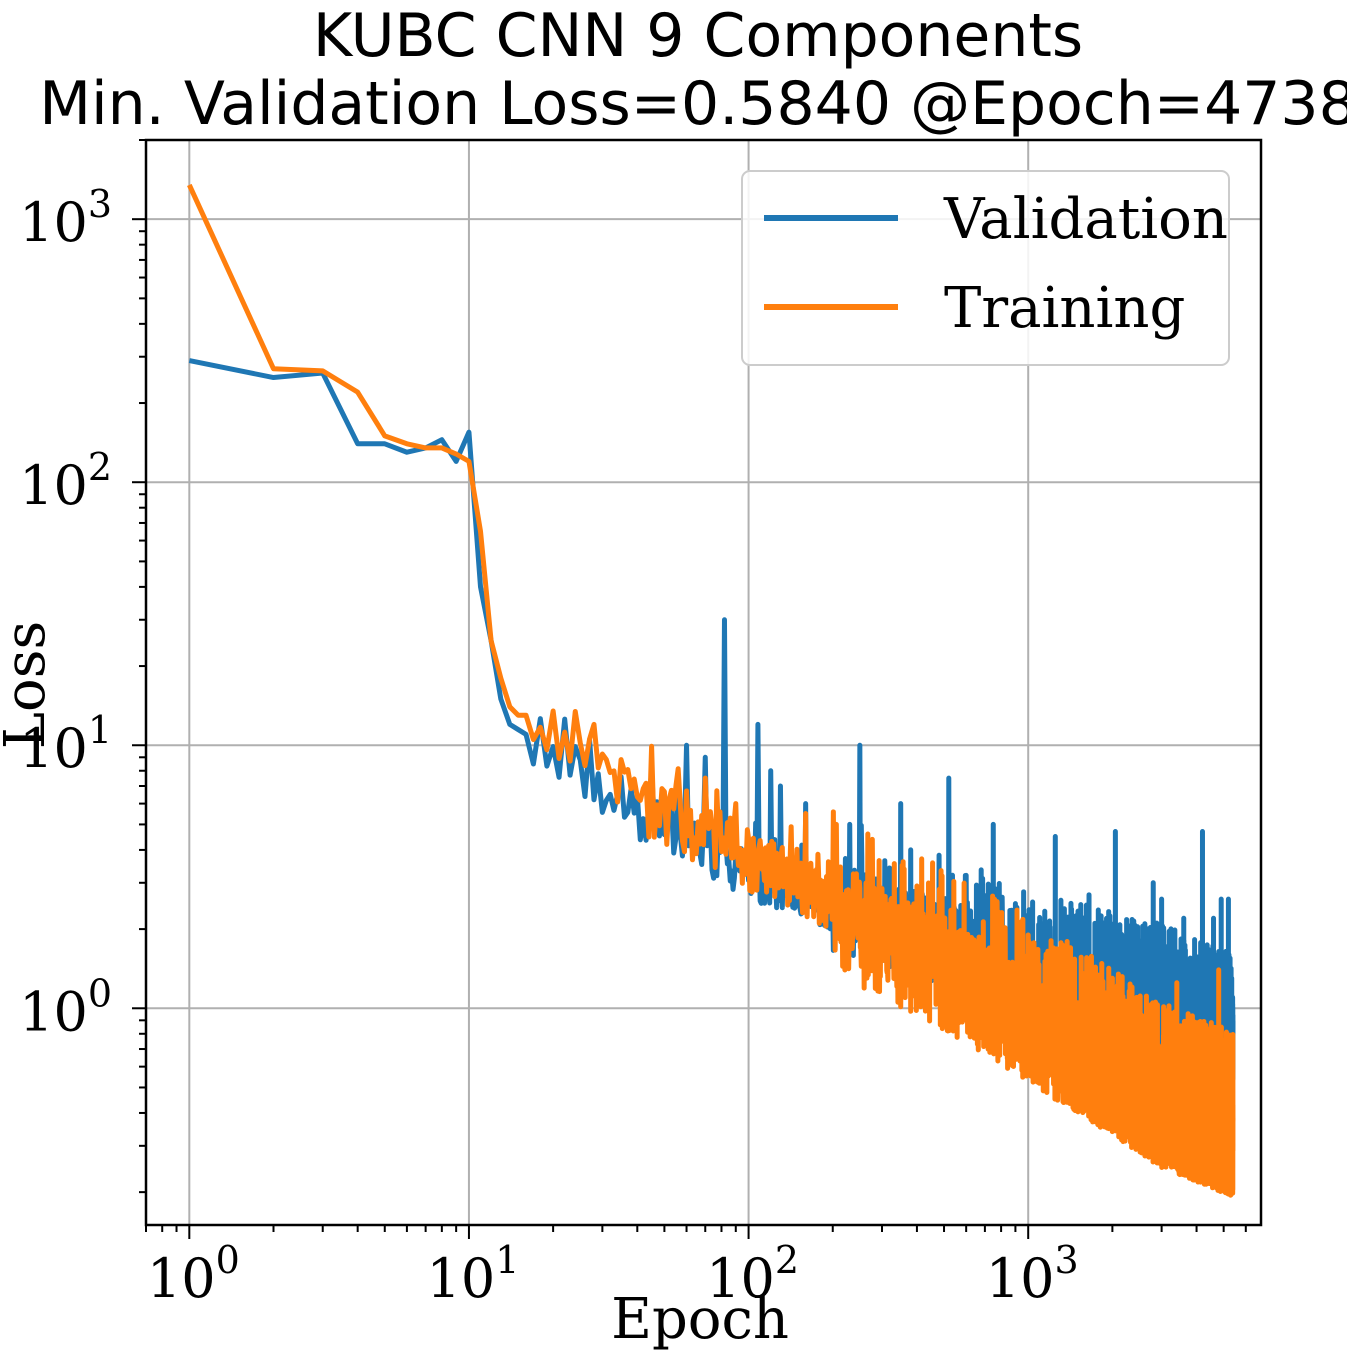  What do you see at coordinates (1064, 308) in the screenshot?
I see `legend-label-training: Training` at bounding box center [1064, 308].